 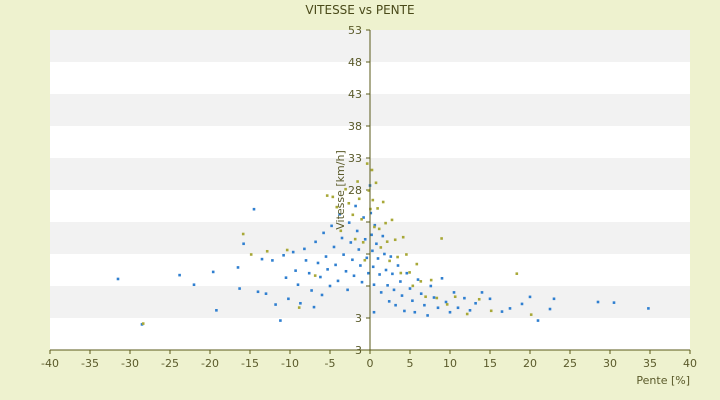 I want to click on x-tick-label: 15, so click(x=490, y=363).